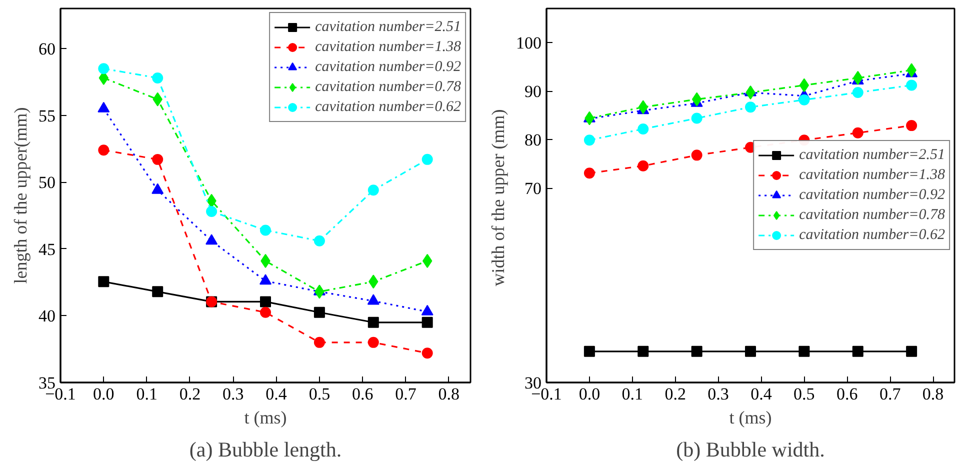 The height and width of the screenshot is (466, 968). Describe the element at coordinates (47, 182) in the screenshot. I see `y-tick-label: 50` at that location.